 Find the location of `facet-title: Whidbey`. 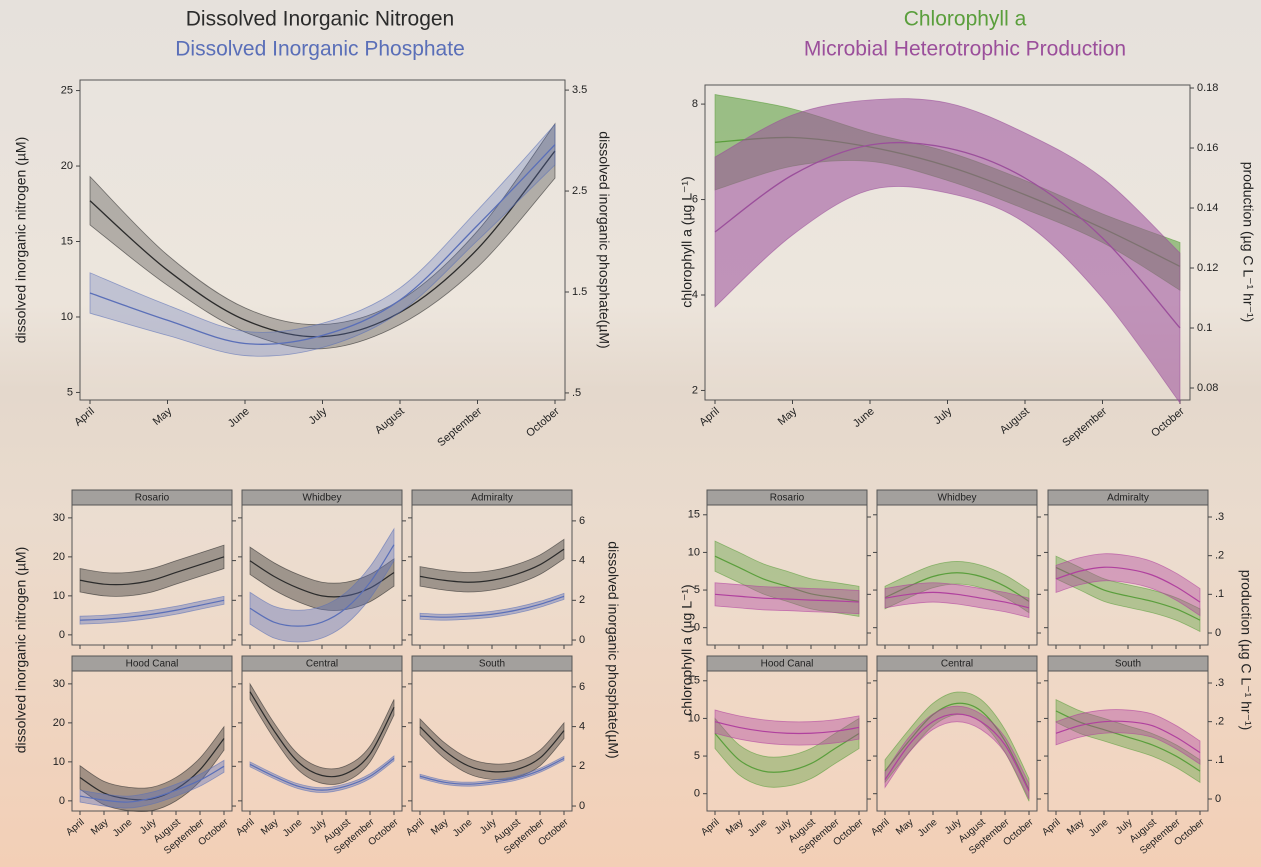

facet-title: Whidbey is located at coordinates (957, 498).